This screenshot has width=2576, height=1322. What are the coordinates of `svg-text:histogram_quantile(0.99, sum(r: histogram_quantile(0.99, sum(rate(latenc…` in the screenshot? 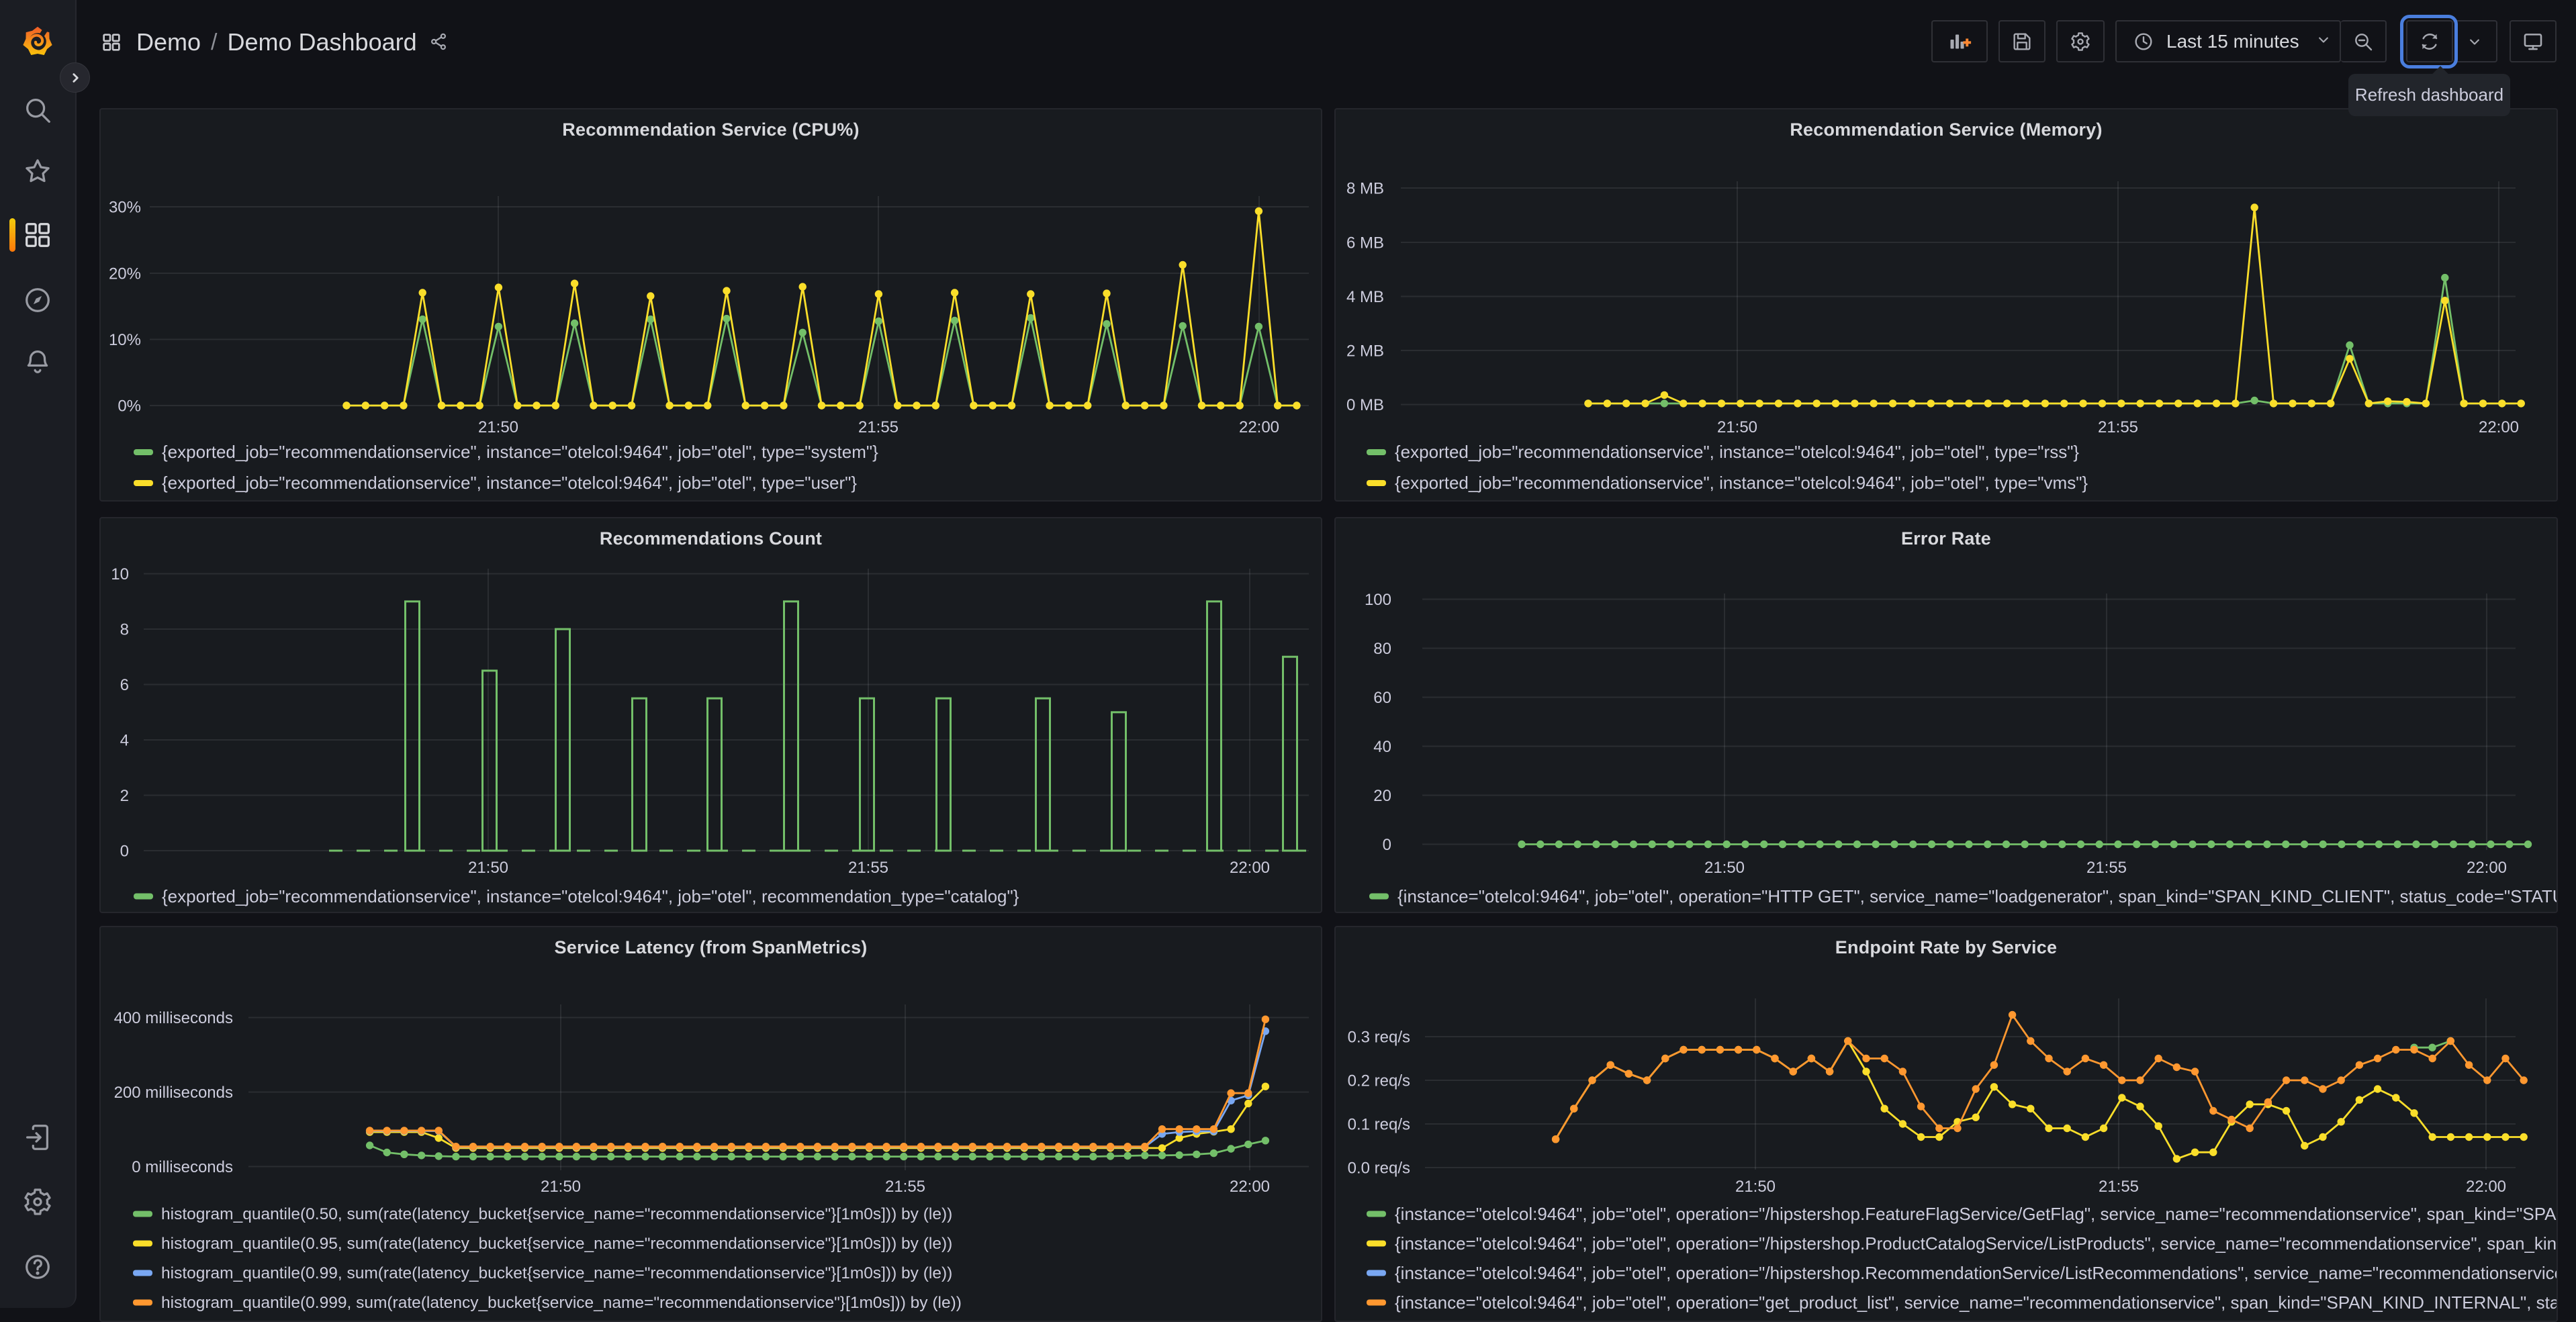 It's located at (556, 1273).